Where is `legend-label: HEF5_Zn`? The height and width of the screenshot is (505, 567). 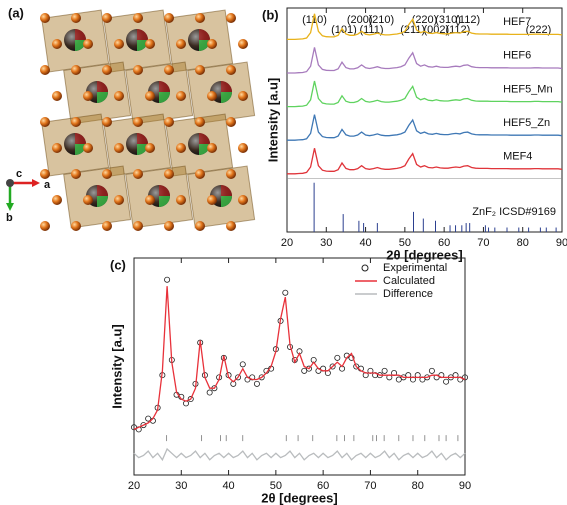
legend-label: HEF5_Zn is located at coordinates (526, 123).